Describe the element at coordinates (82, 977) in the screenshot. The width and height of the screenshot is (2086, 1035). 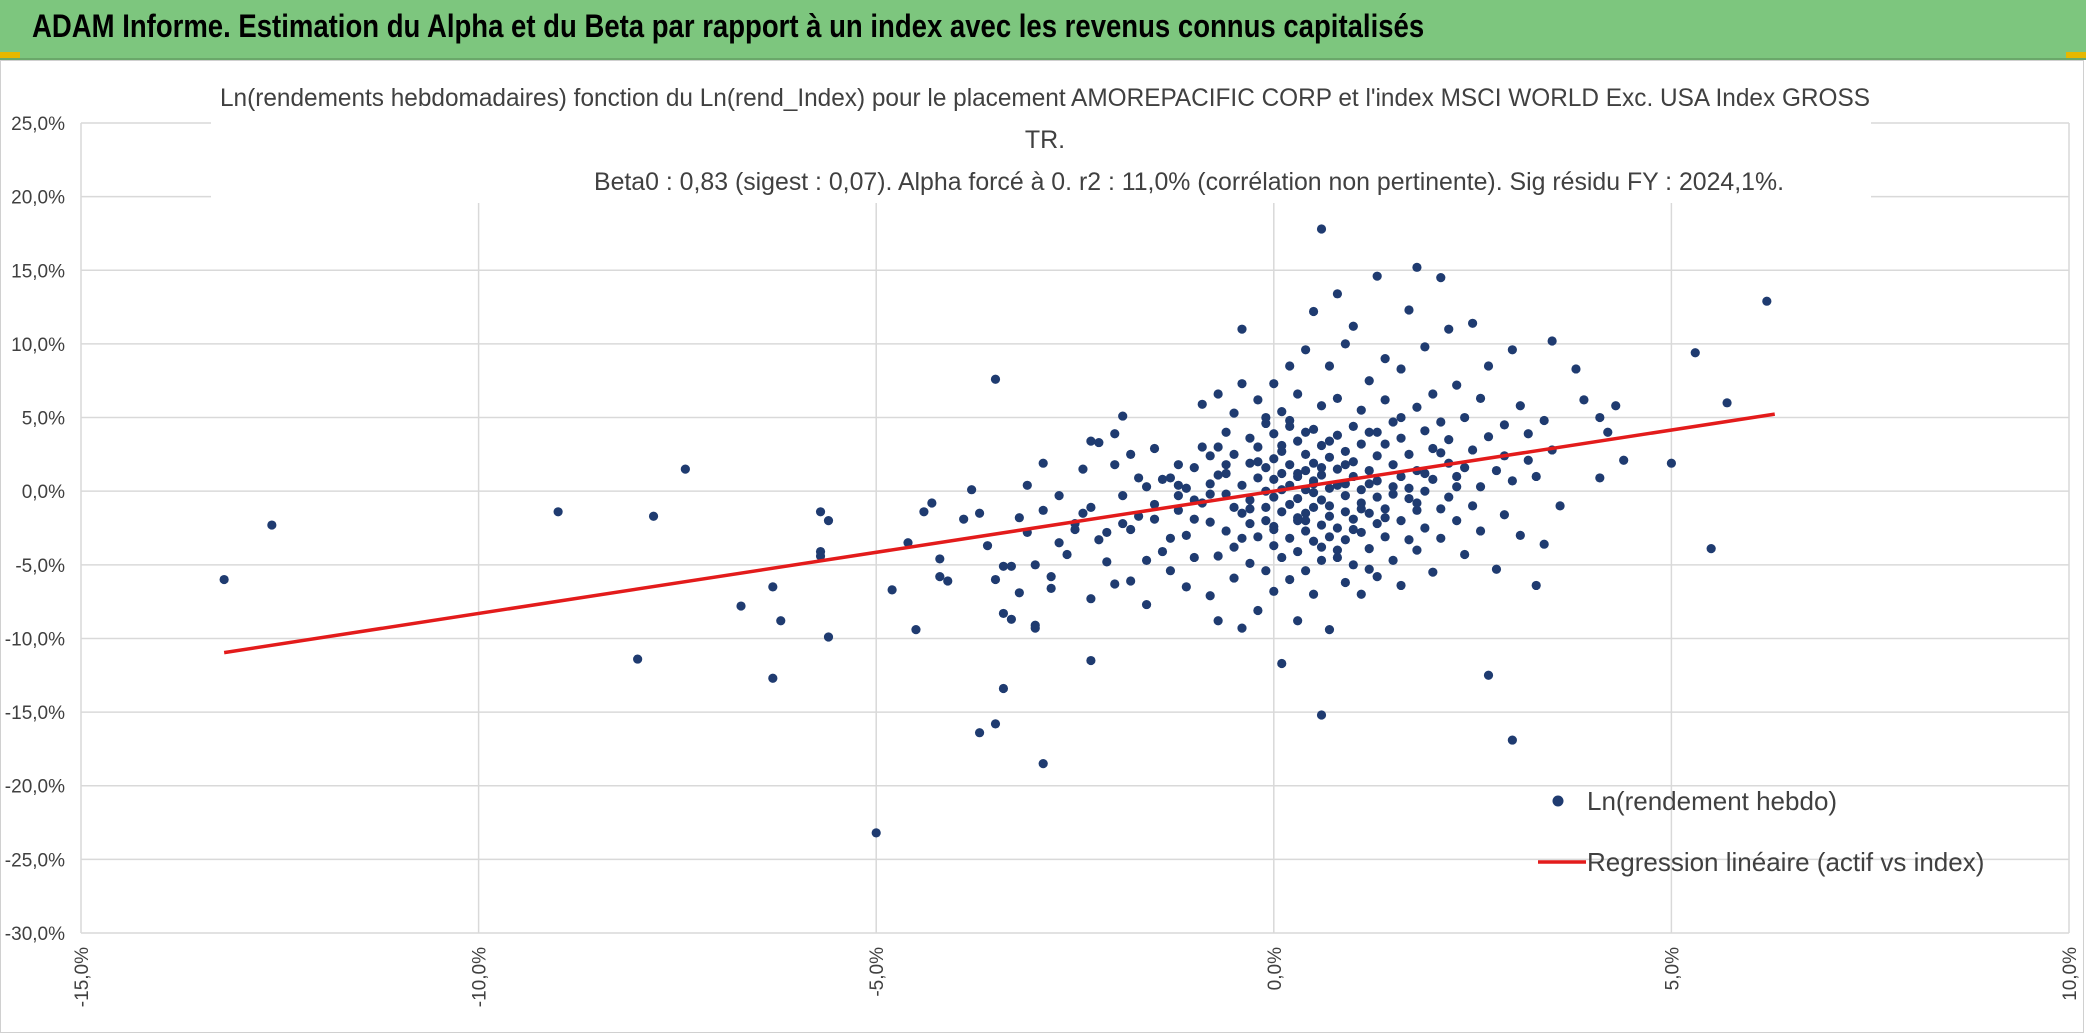
I see `x-tick-label: -15,0%` at that location.